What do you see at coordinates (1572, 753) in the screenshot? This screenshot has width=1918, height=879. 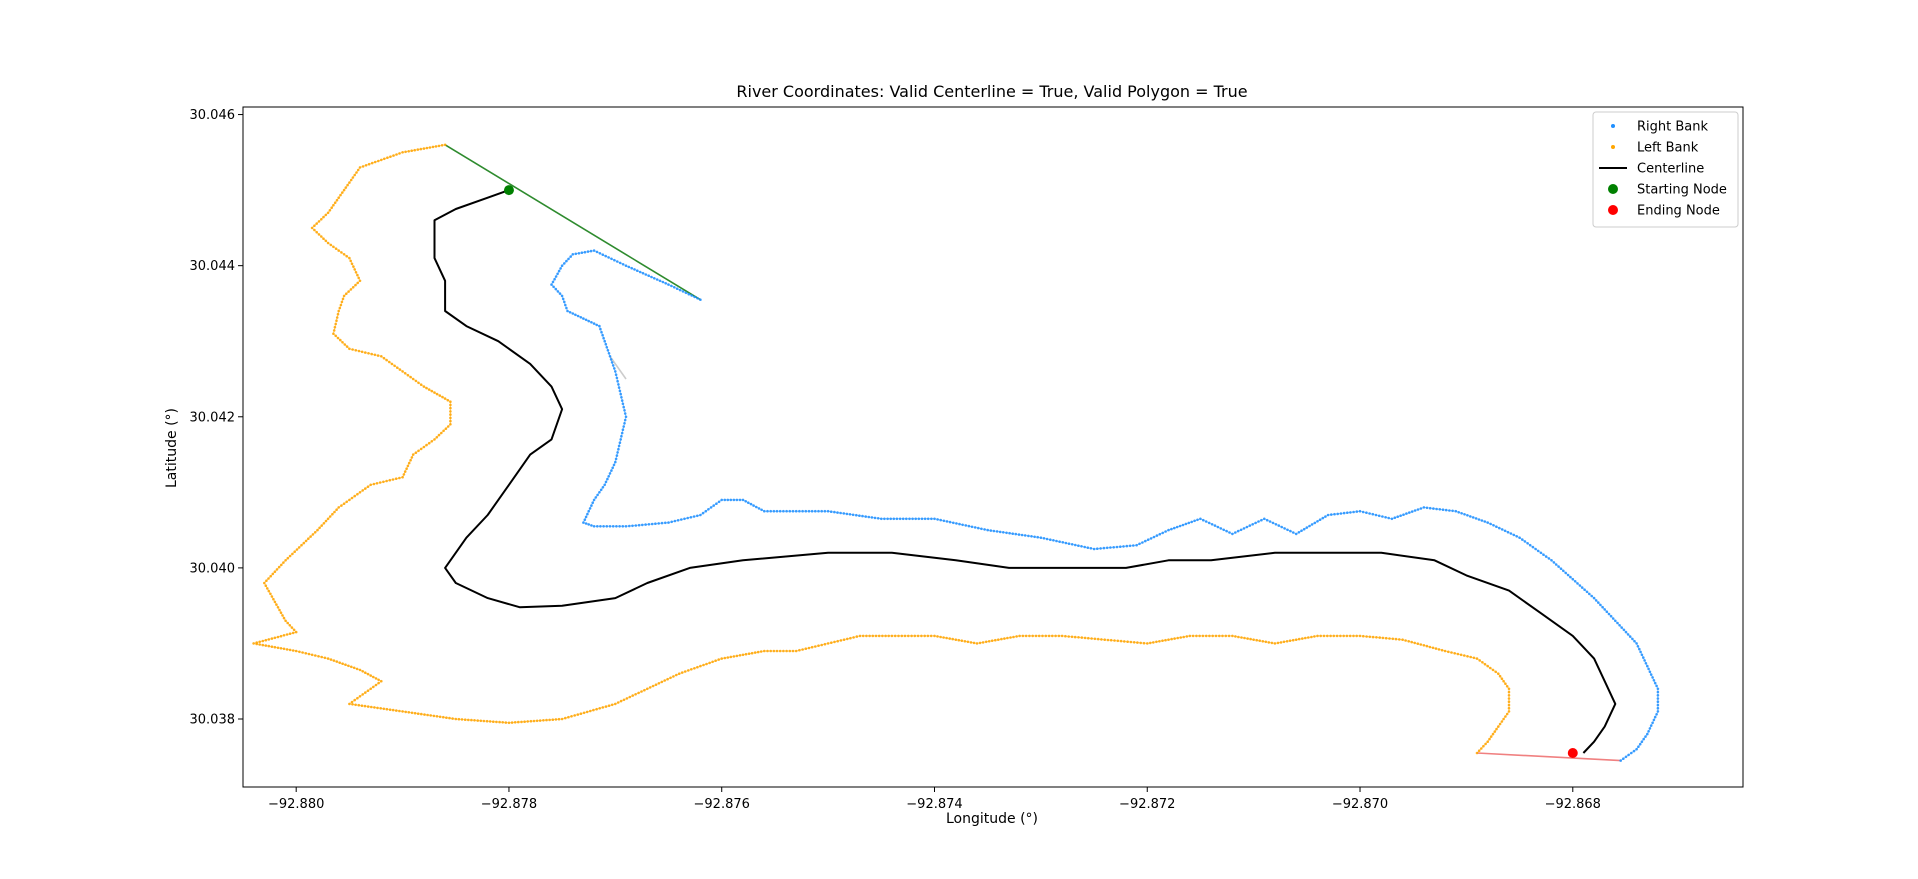 I see `ending-node-marker` at bounding box center [1572, 753].